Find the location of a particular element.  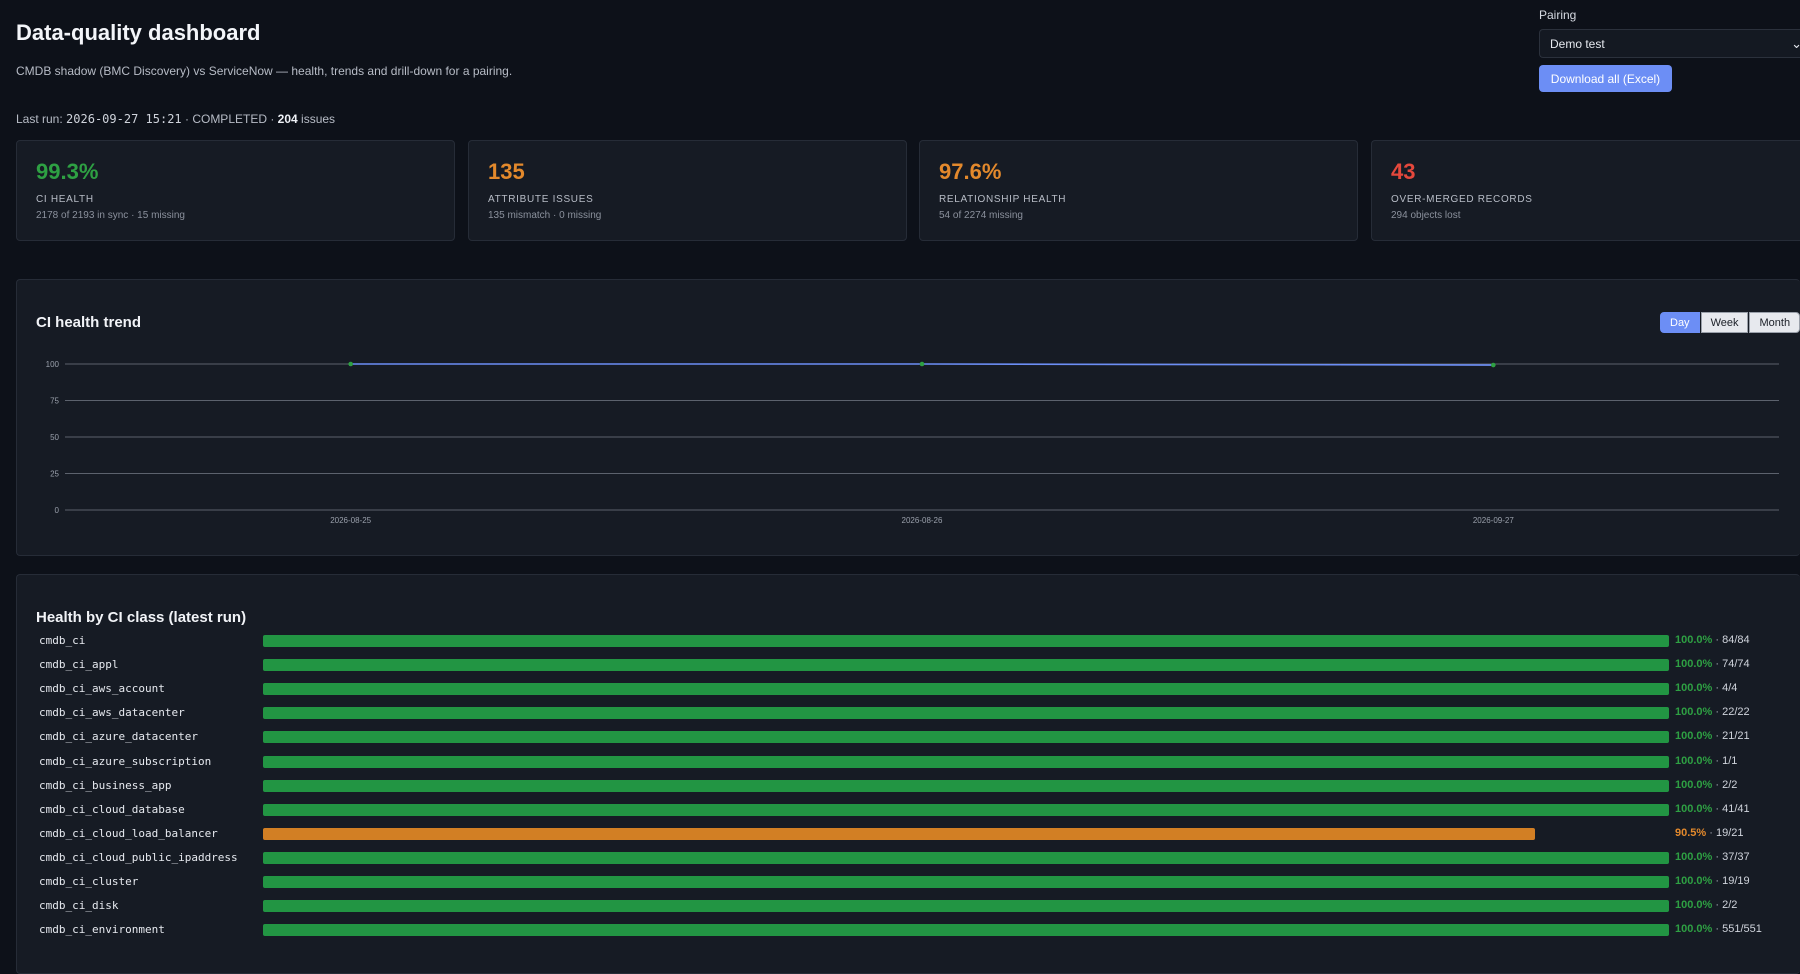

class-health-row: cmdb_ci_aws_datacenter 100.0% · 22/22 is located at coordinates (908, 713).